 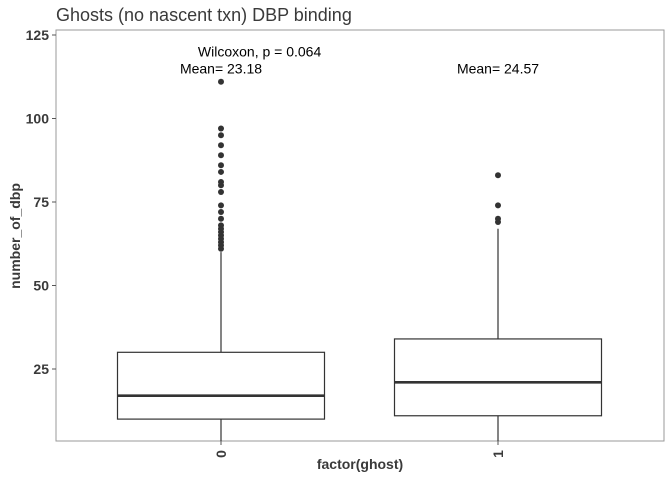 What do you see at coordinates (15, 236) in the screenshot?
I see `y-axis-title: number_of_dbp` at bounding box center [15, 236].